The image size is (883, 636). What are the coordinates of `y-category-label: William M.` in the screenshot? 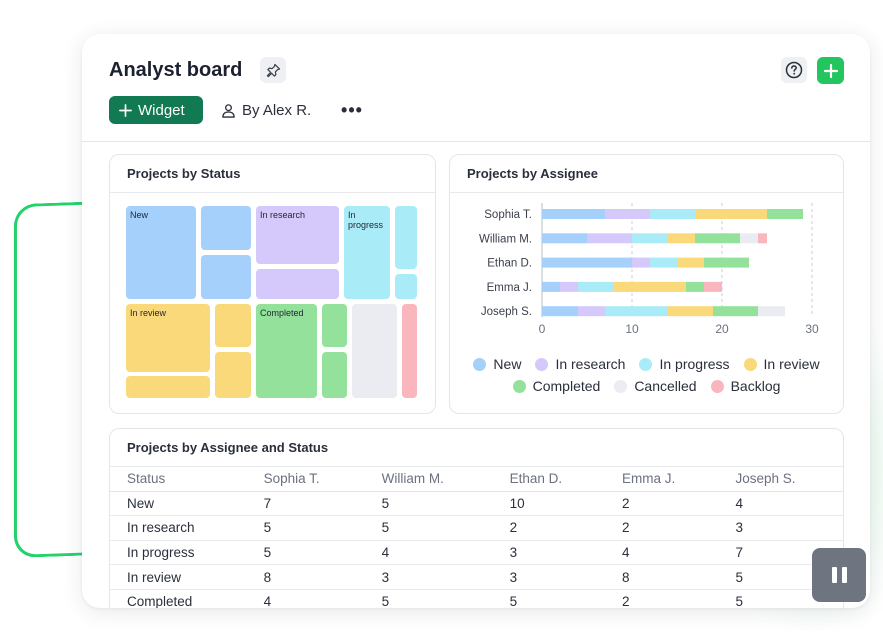 It's located at (505, 239).